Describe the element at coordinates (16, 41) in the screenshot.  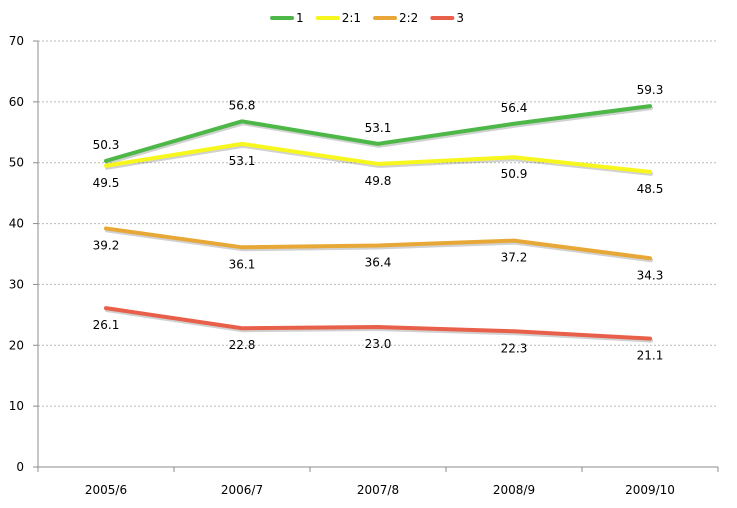
I see `y-tick-label: 70` at that location.